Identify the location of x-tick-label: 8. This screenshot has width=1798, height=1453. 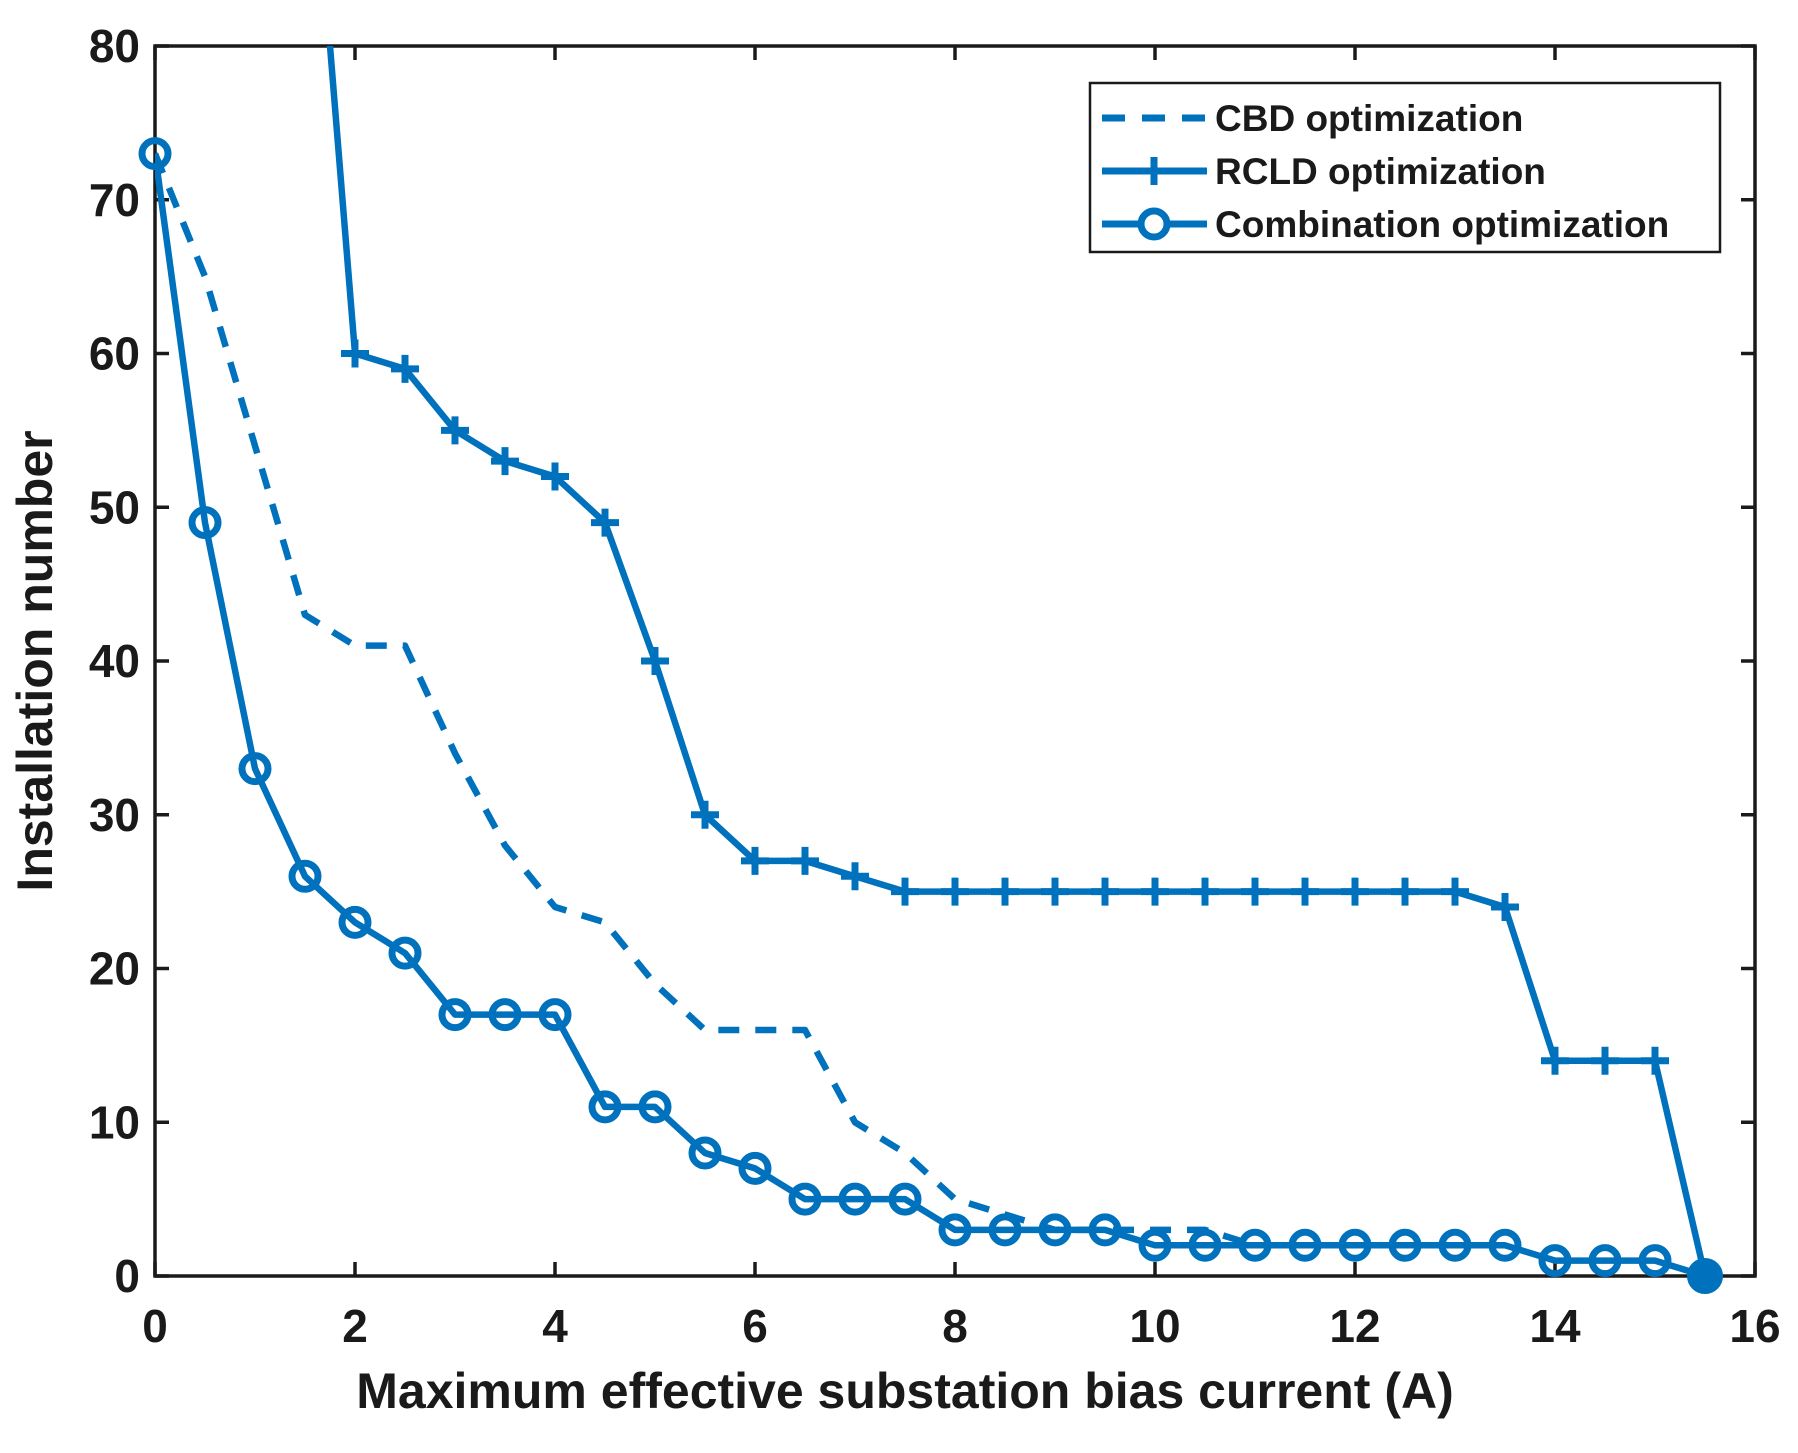
(955, 1326).